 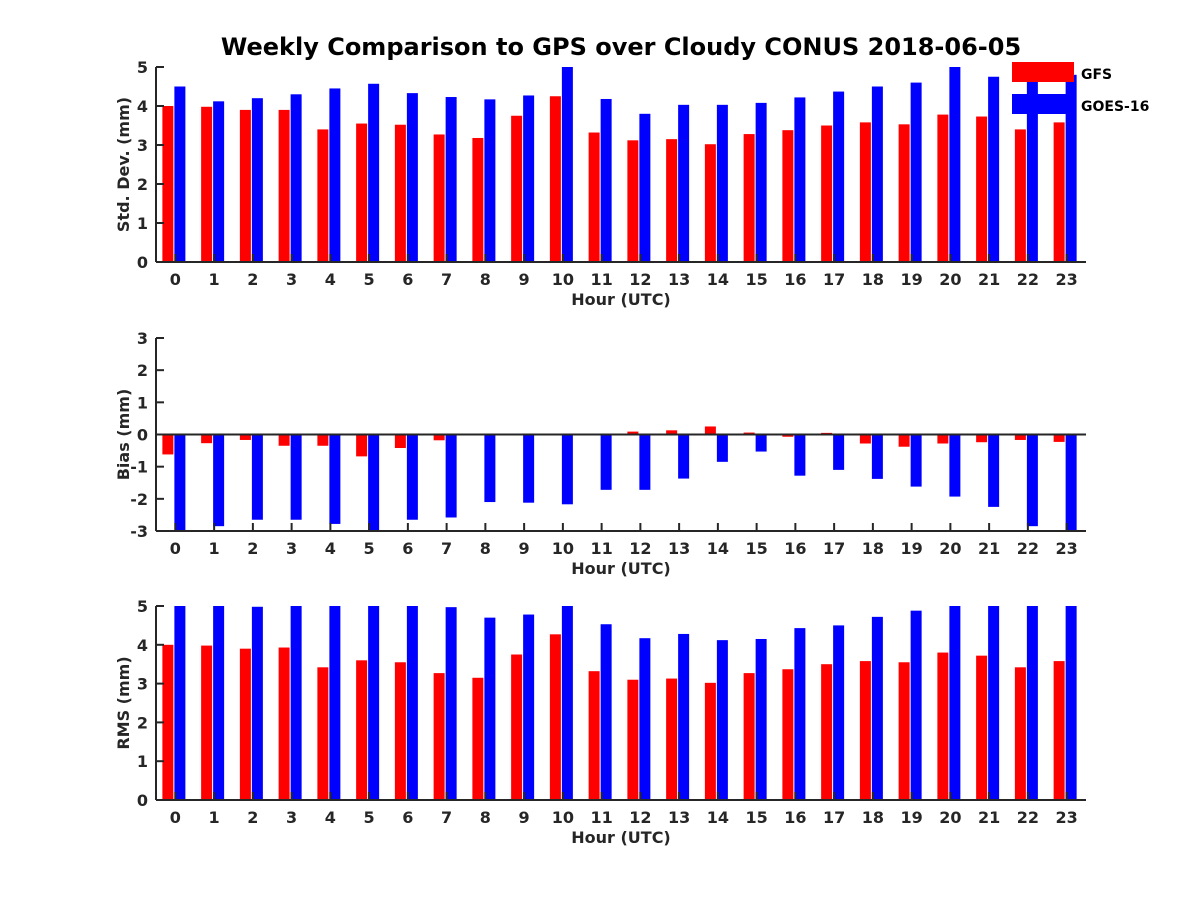 I want to click on bar-goes16-panel1-hour20, so click(x=955, y=465).